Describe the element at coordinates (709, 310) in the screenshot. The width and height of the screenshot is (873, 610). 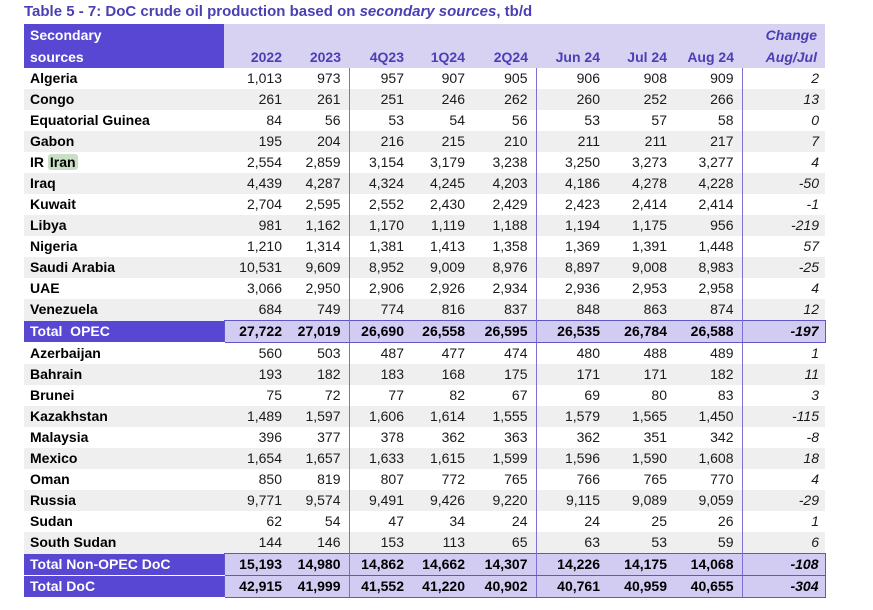
I see `value-cell: 874` at that location.